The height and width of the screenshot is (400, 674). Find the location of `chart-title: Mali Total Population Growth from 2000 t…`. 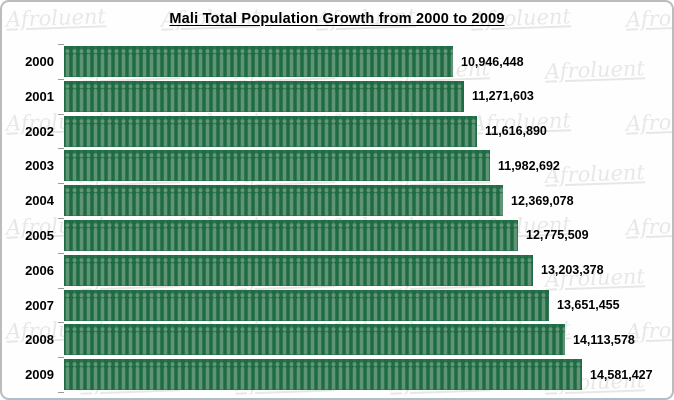

chart-title: Mali Total Population Growth from 2000 t… is located at coordinates (337, 19).